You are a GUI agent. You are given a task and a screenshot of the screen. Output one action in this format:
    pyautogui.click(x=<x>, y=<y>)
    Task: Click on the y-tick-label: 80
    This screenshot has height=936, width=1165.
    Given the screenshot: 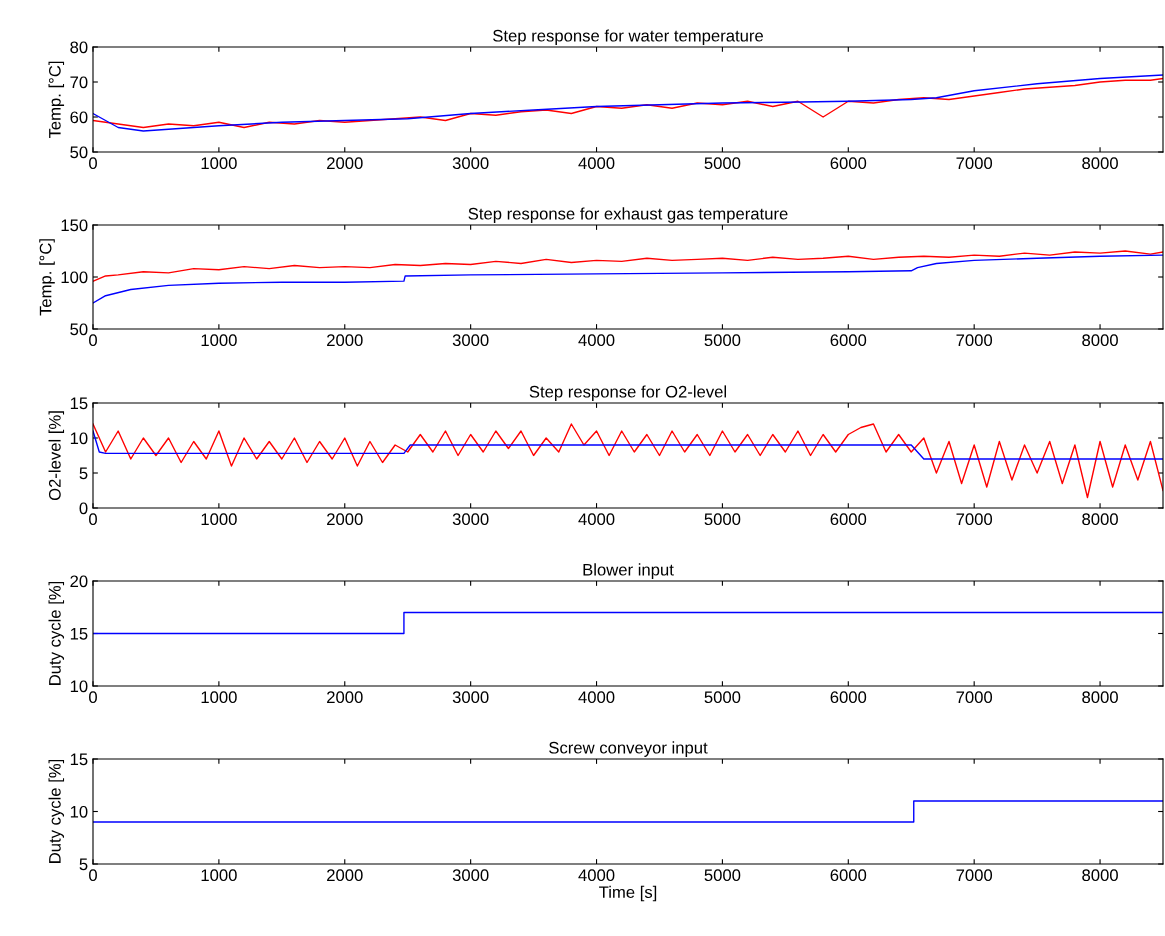 What is the action you would take?
    pyautogui.click(x=79, y=47)
    